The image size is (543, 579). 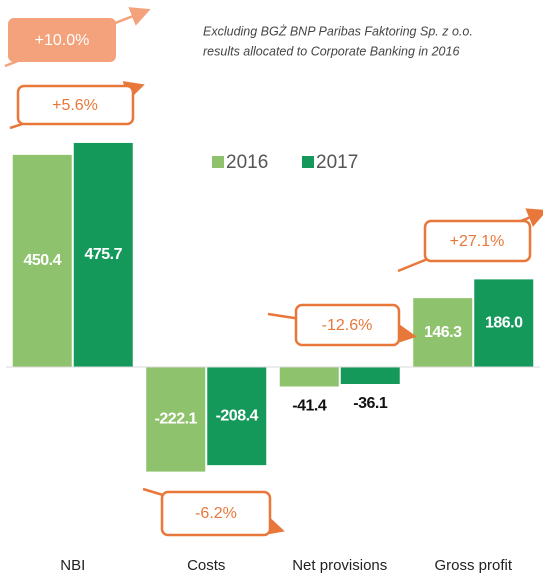 I want to click on annotation: +10.0%, so click(x=62, y=40).